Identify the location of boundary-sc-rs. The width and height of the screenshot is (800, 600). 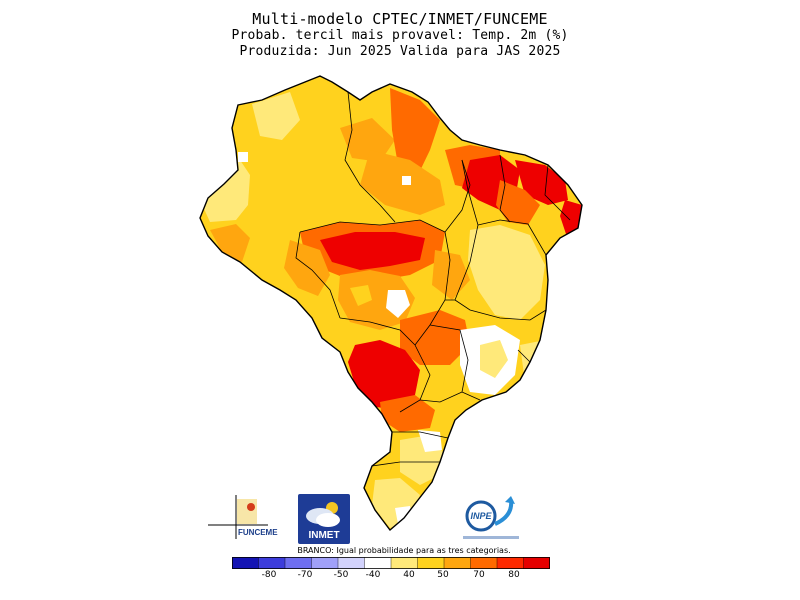
(405, 464).